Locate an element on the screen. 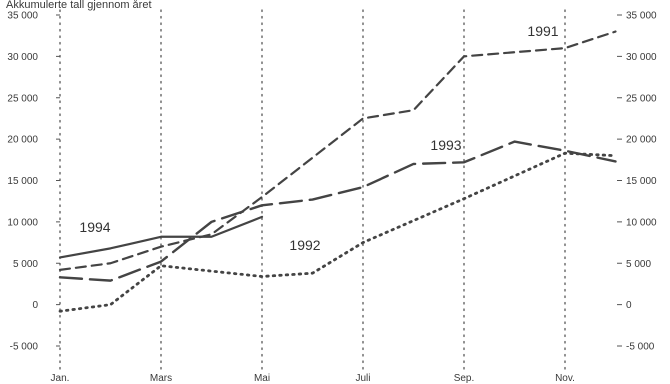 The width and height of the screenshot is (670, 384). series-label-1993: 1993 is located at coordinates (445, 145).